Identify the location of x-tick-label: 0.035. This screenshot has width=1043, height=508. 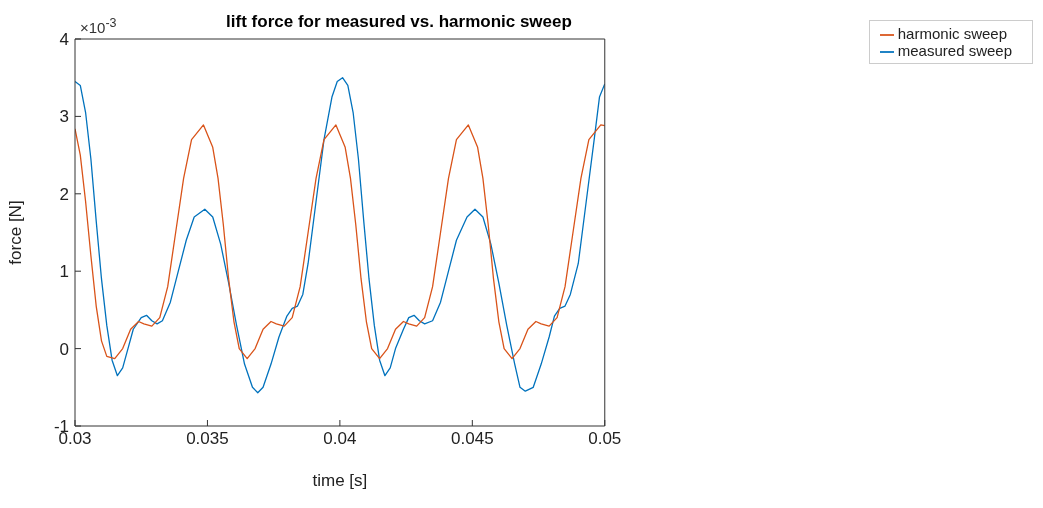
(207, 439).